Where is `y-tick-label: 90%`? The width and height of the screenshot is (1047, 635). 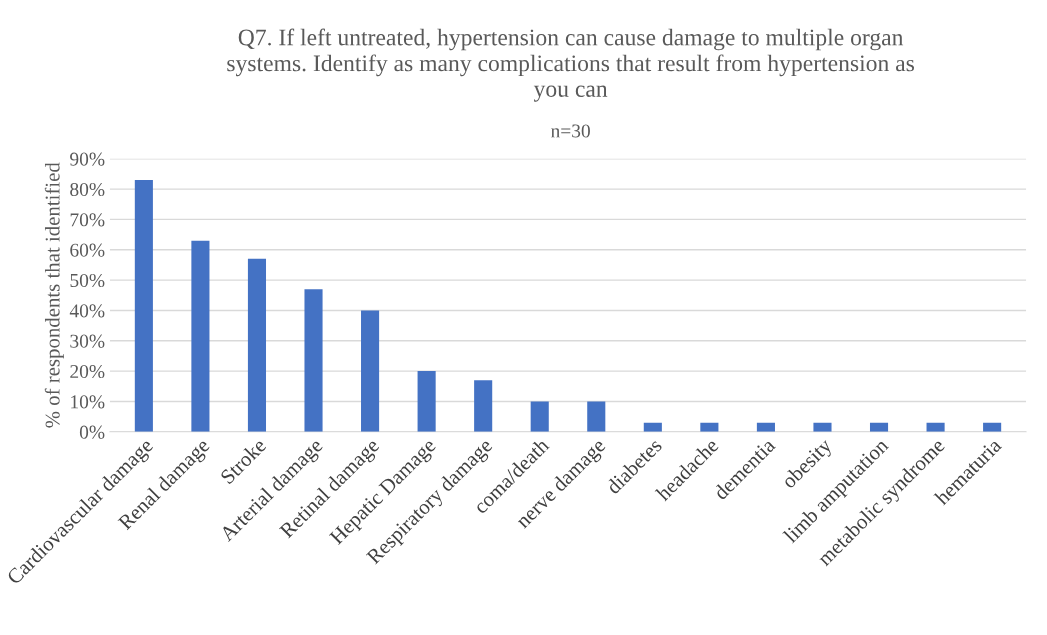
y-tick-label: 90% is located at coordinates (87, 159).